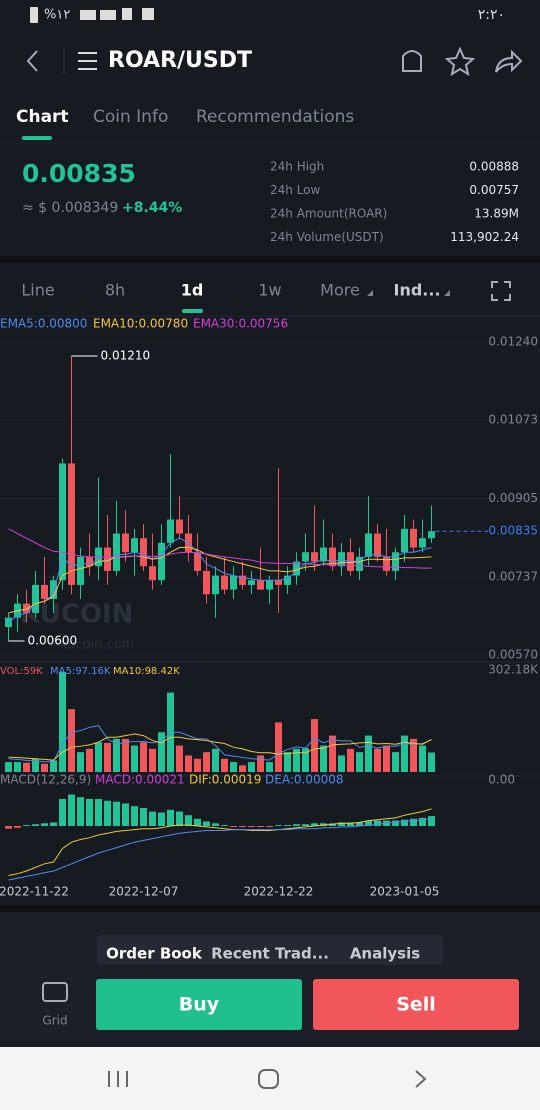 The width and height of the screenshot is (540, 1110). I want to click on battery-text: %۱۲, so click(57, 15).